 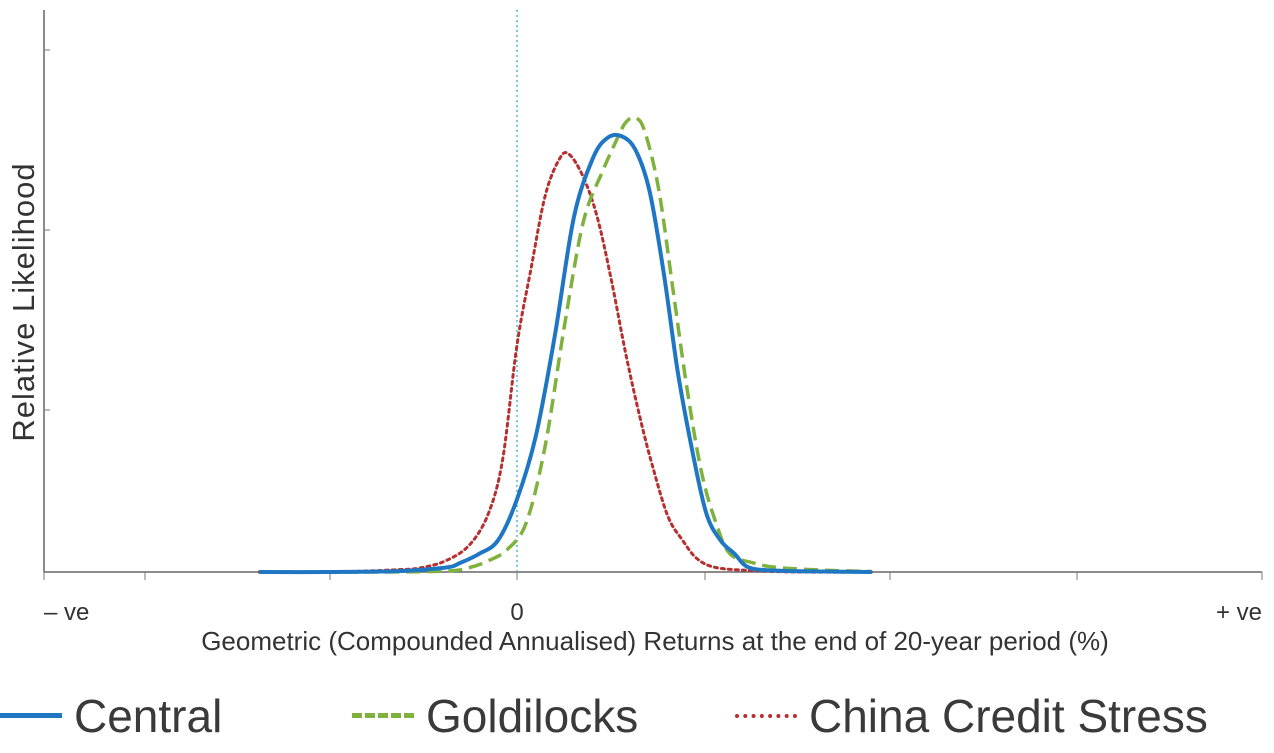 I want to click on legend-item-goldilocks: Goldilocks, so click(x=495, y=715).